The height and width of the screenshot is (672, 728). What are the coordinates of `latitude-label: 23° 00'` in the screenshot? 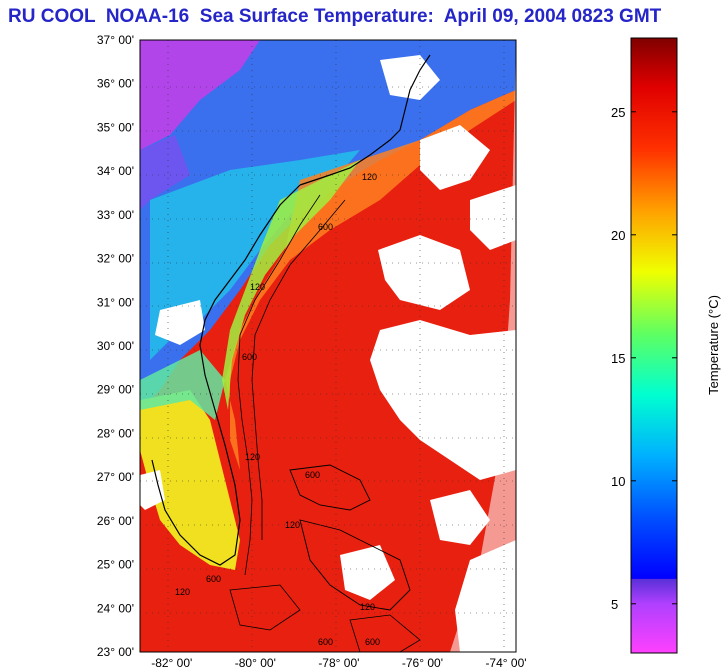 It's located at (115, 652).